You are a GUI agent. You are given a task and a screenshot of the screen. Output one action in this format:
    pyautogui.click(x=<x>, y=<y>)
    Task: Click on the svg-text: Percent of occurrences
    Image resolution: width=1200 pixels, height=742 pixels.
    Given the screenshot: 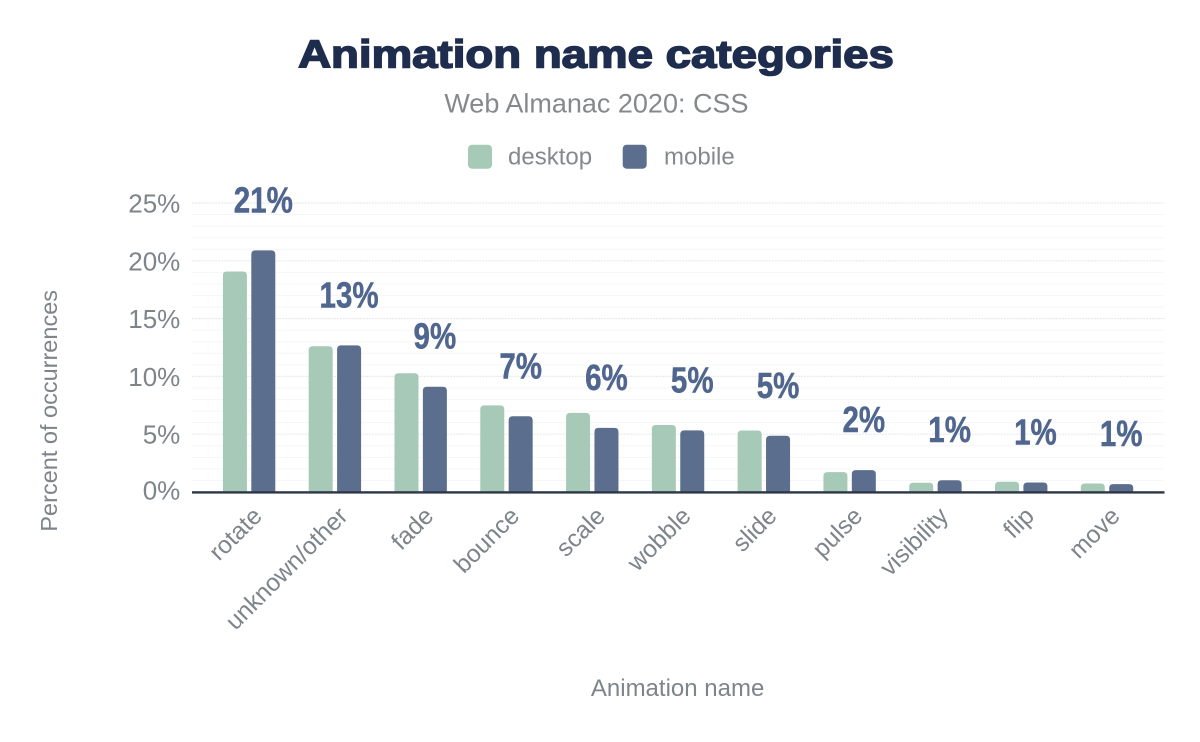 What is the action you would take?
    pyautogui.click(x=49, y=411)
    